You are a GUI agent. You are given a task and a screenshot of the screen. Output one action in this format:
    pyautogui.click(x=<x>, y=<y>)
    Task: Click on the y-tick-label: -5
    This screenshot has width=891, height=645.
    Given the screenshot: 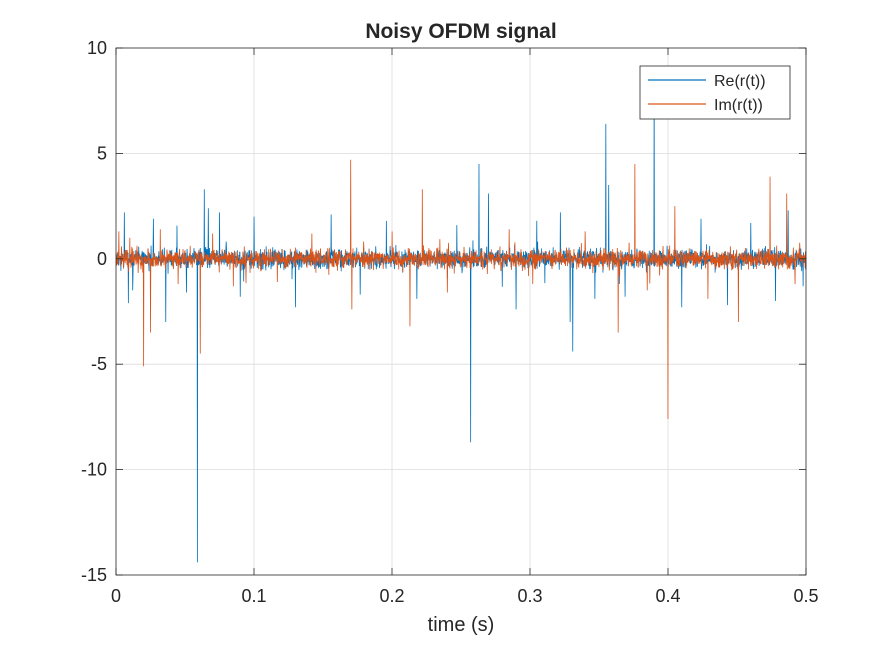 What is the action you would take?
    pyautogui.click(x=99, y=364)
    